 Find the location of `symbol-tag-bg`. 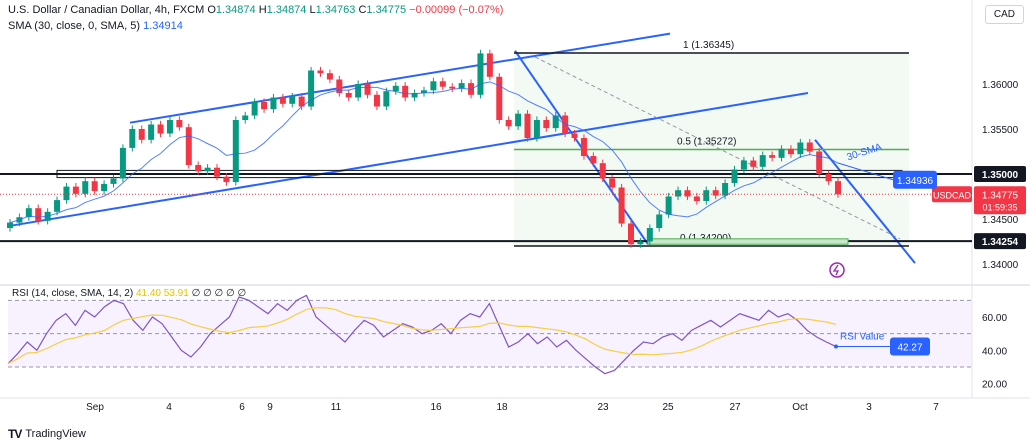

symbol-tag-bg is located at coordinates (952, 194).